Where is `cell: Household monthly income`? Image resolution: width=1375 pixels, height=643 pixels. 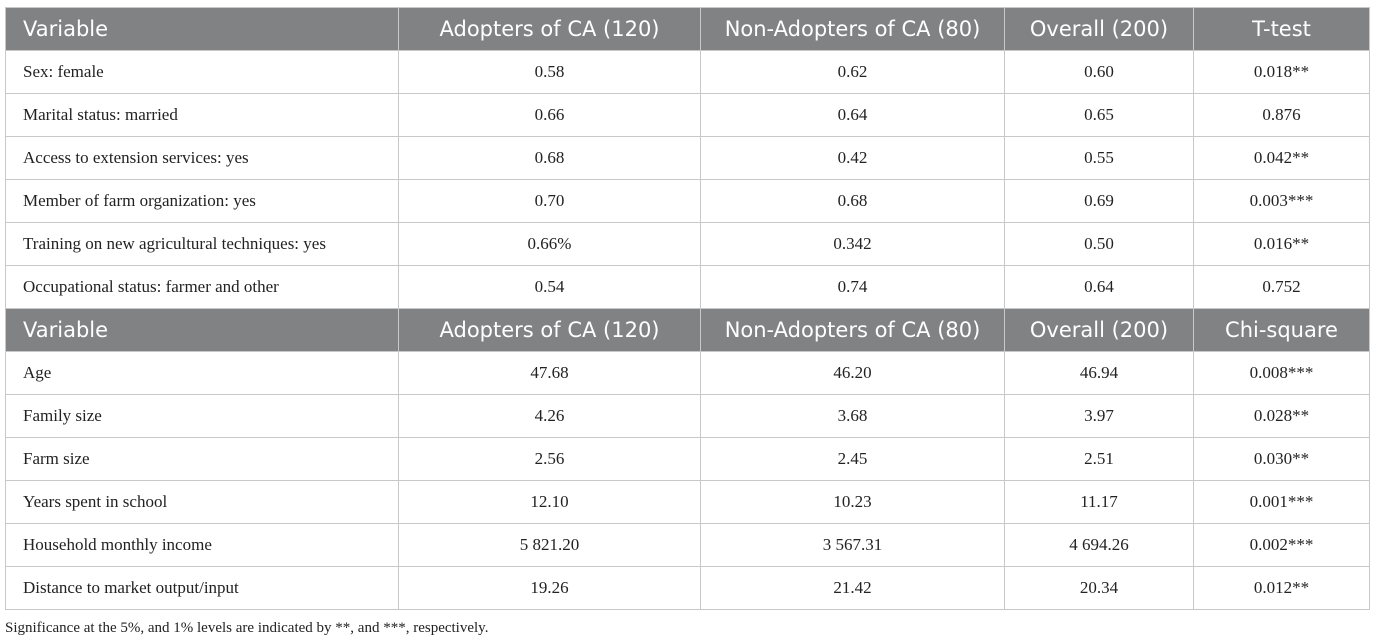
cell: Household monthly income is located at coordinates (202, 545).